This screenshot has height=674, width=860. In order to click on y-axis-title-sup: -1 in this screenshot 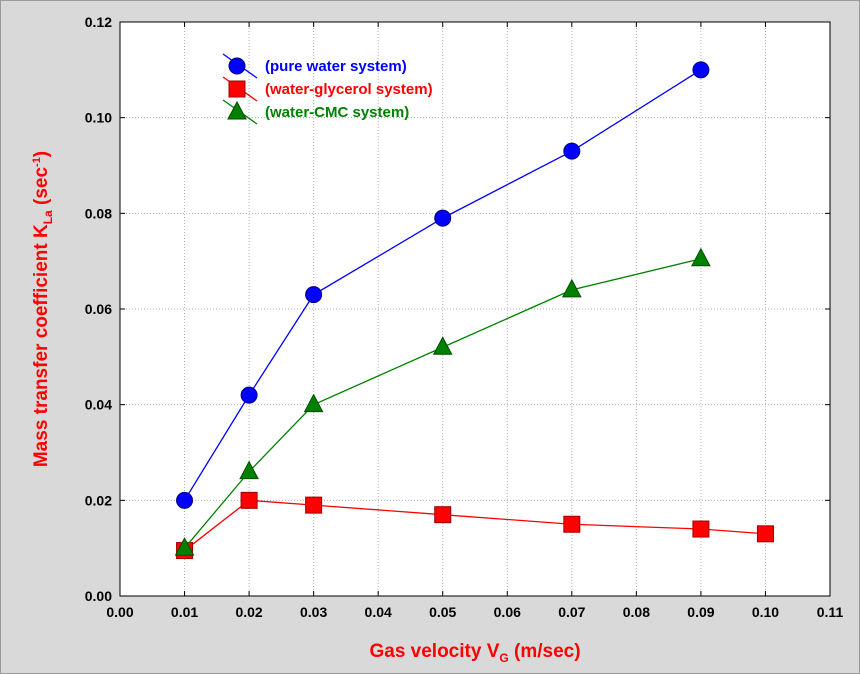, I will do `click(37, 162)`.